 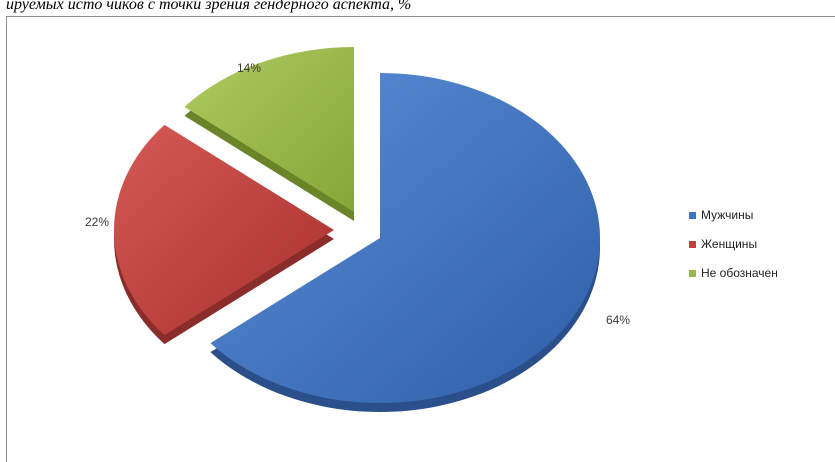 What do you see at coordinates (618, 320) in the screenshot?
I see `data-label-men: 64%` at bounding box center [618, 320].